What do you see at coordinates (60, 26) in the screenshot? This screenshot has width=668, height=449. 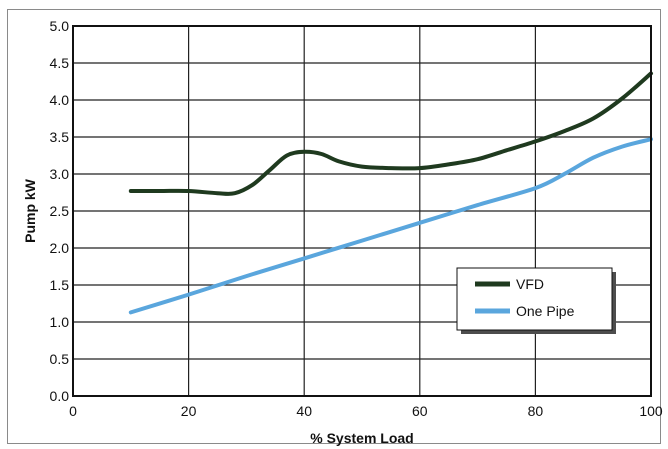 I see `y-tick-label: 5.0` at bounding box center [60, 26].